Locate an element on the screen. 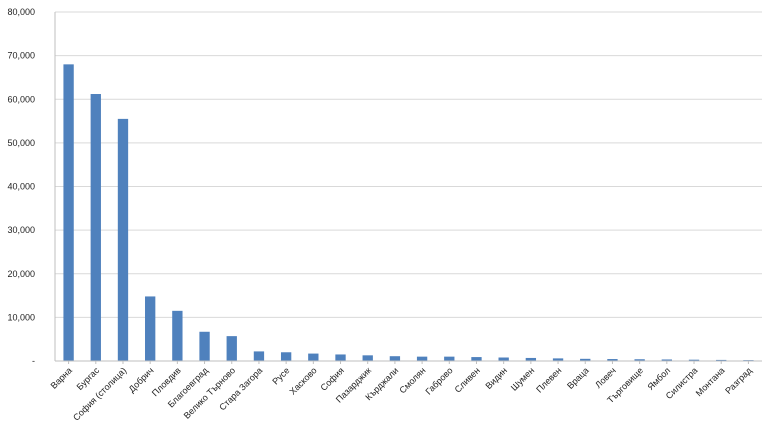 Image resolution: width=768 pixels, height=432 pixels. y-tick-label: 30,000 is located at coordinates (21, 230).